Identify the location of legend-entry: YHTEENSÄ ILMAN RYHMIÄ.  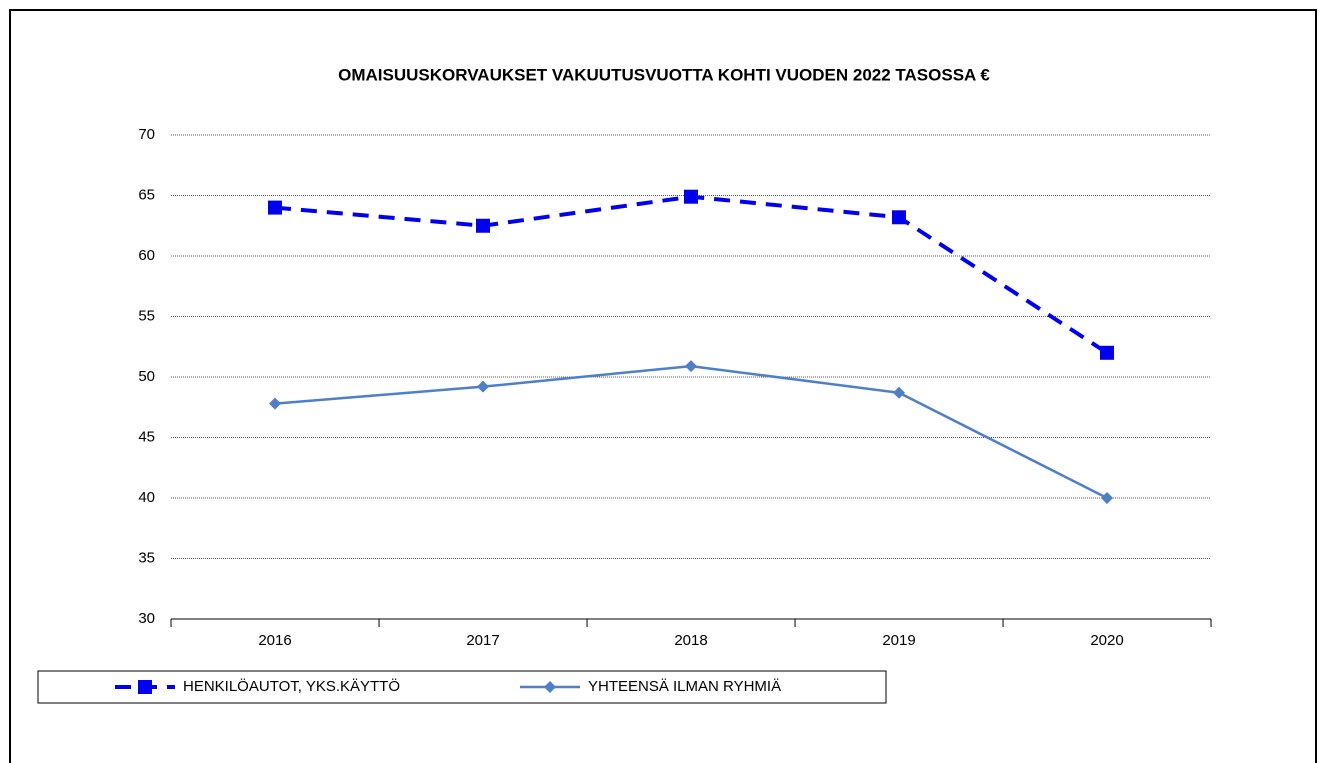
(650, 686).